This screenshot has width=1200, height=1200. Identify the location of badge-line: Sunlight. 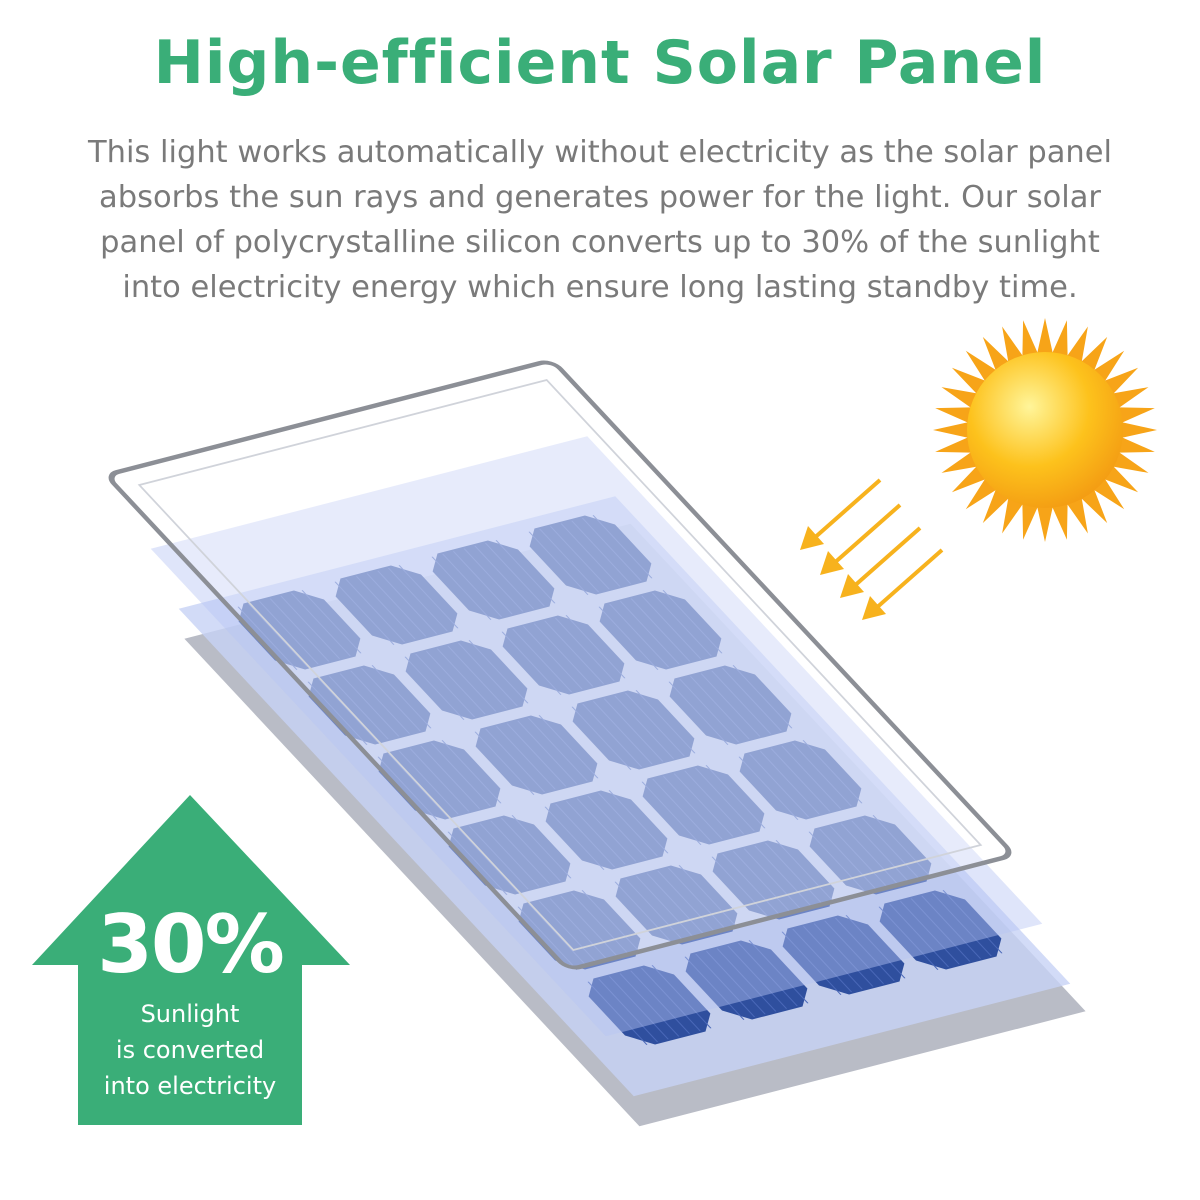
(190, 1014).